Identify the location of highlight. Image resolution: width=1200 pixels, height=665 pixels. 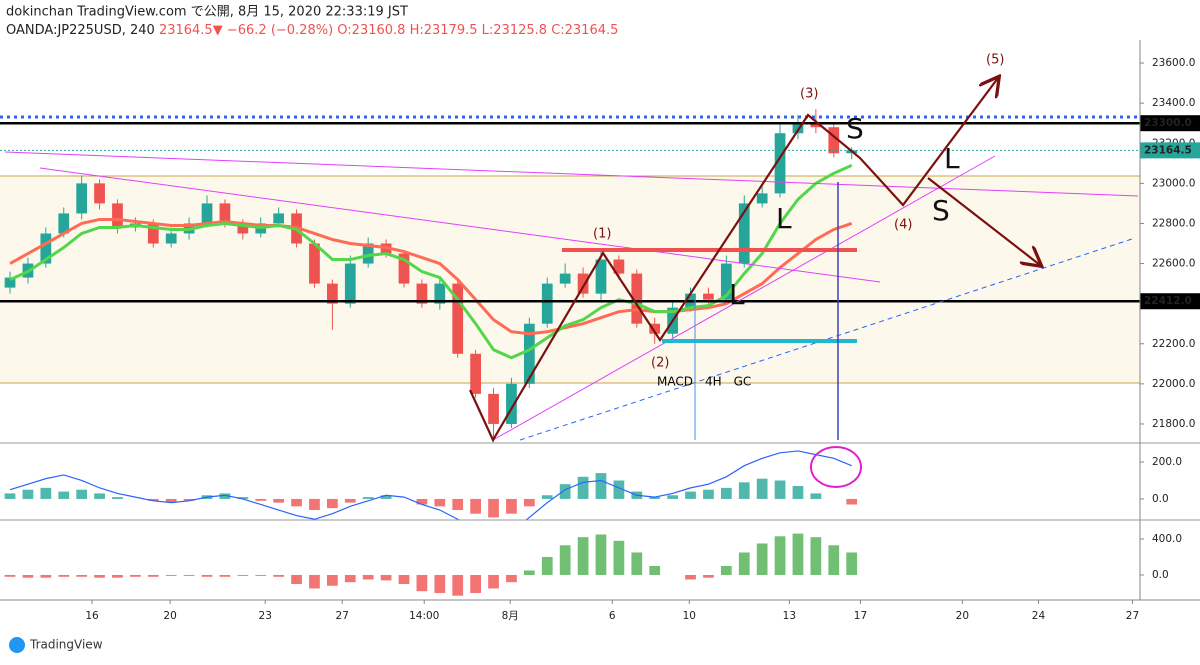
(836, 467).